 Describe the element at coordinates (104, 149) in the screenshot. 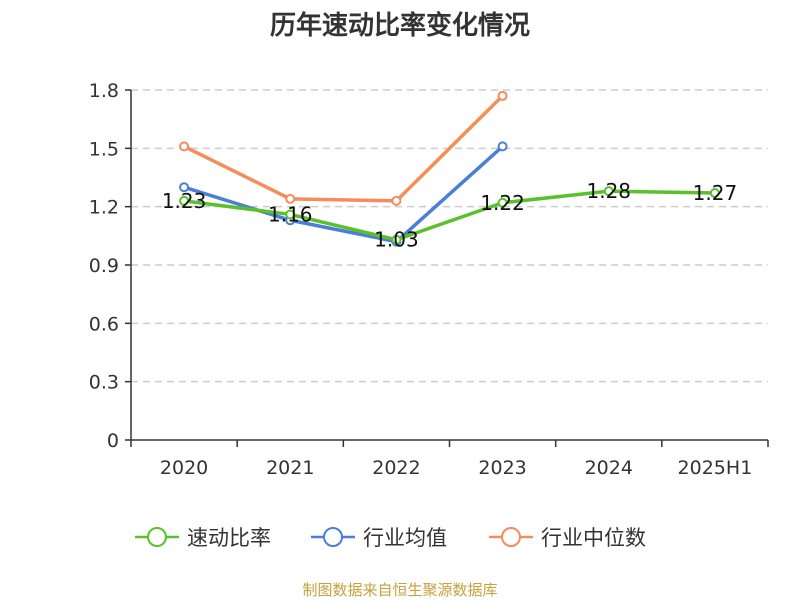

I see `y-tick-label: 1.5` at that location.